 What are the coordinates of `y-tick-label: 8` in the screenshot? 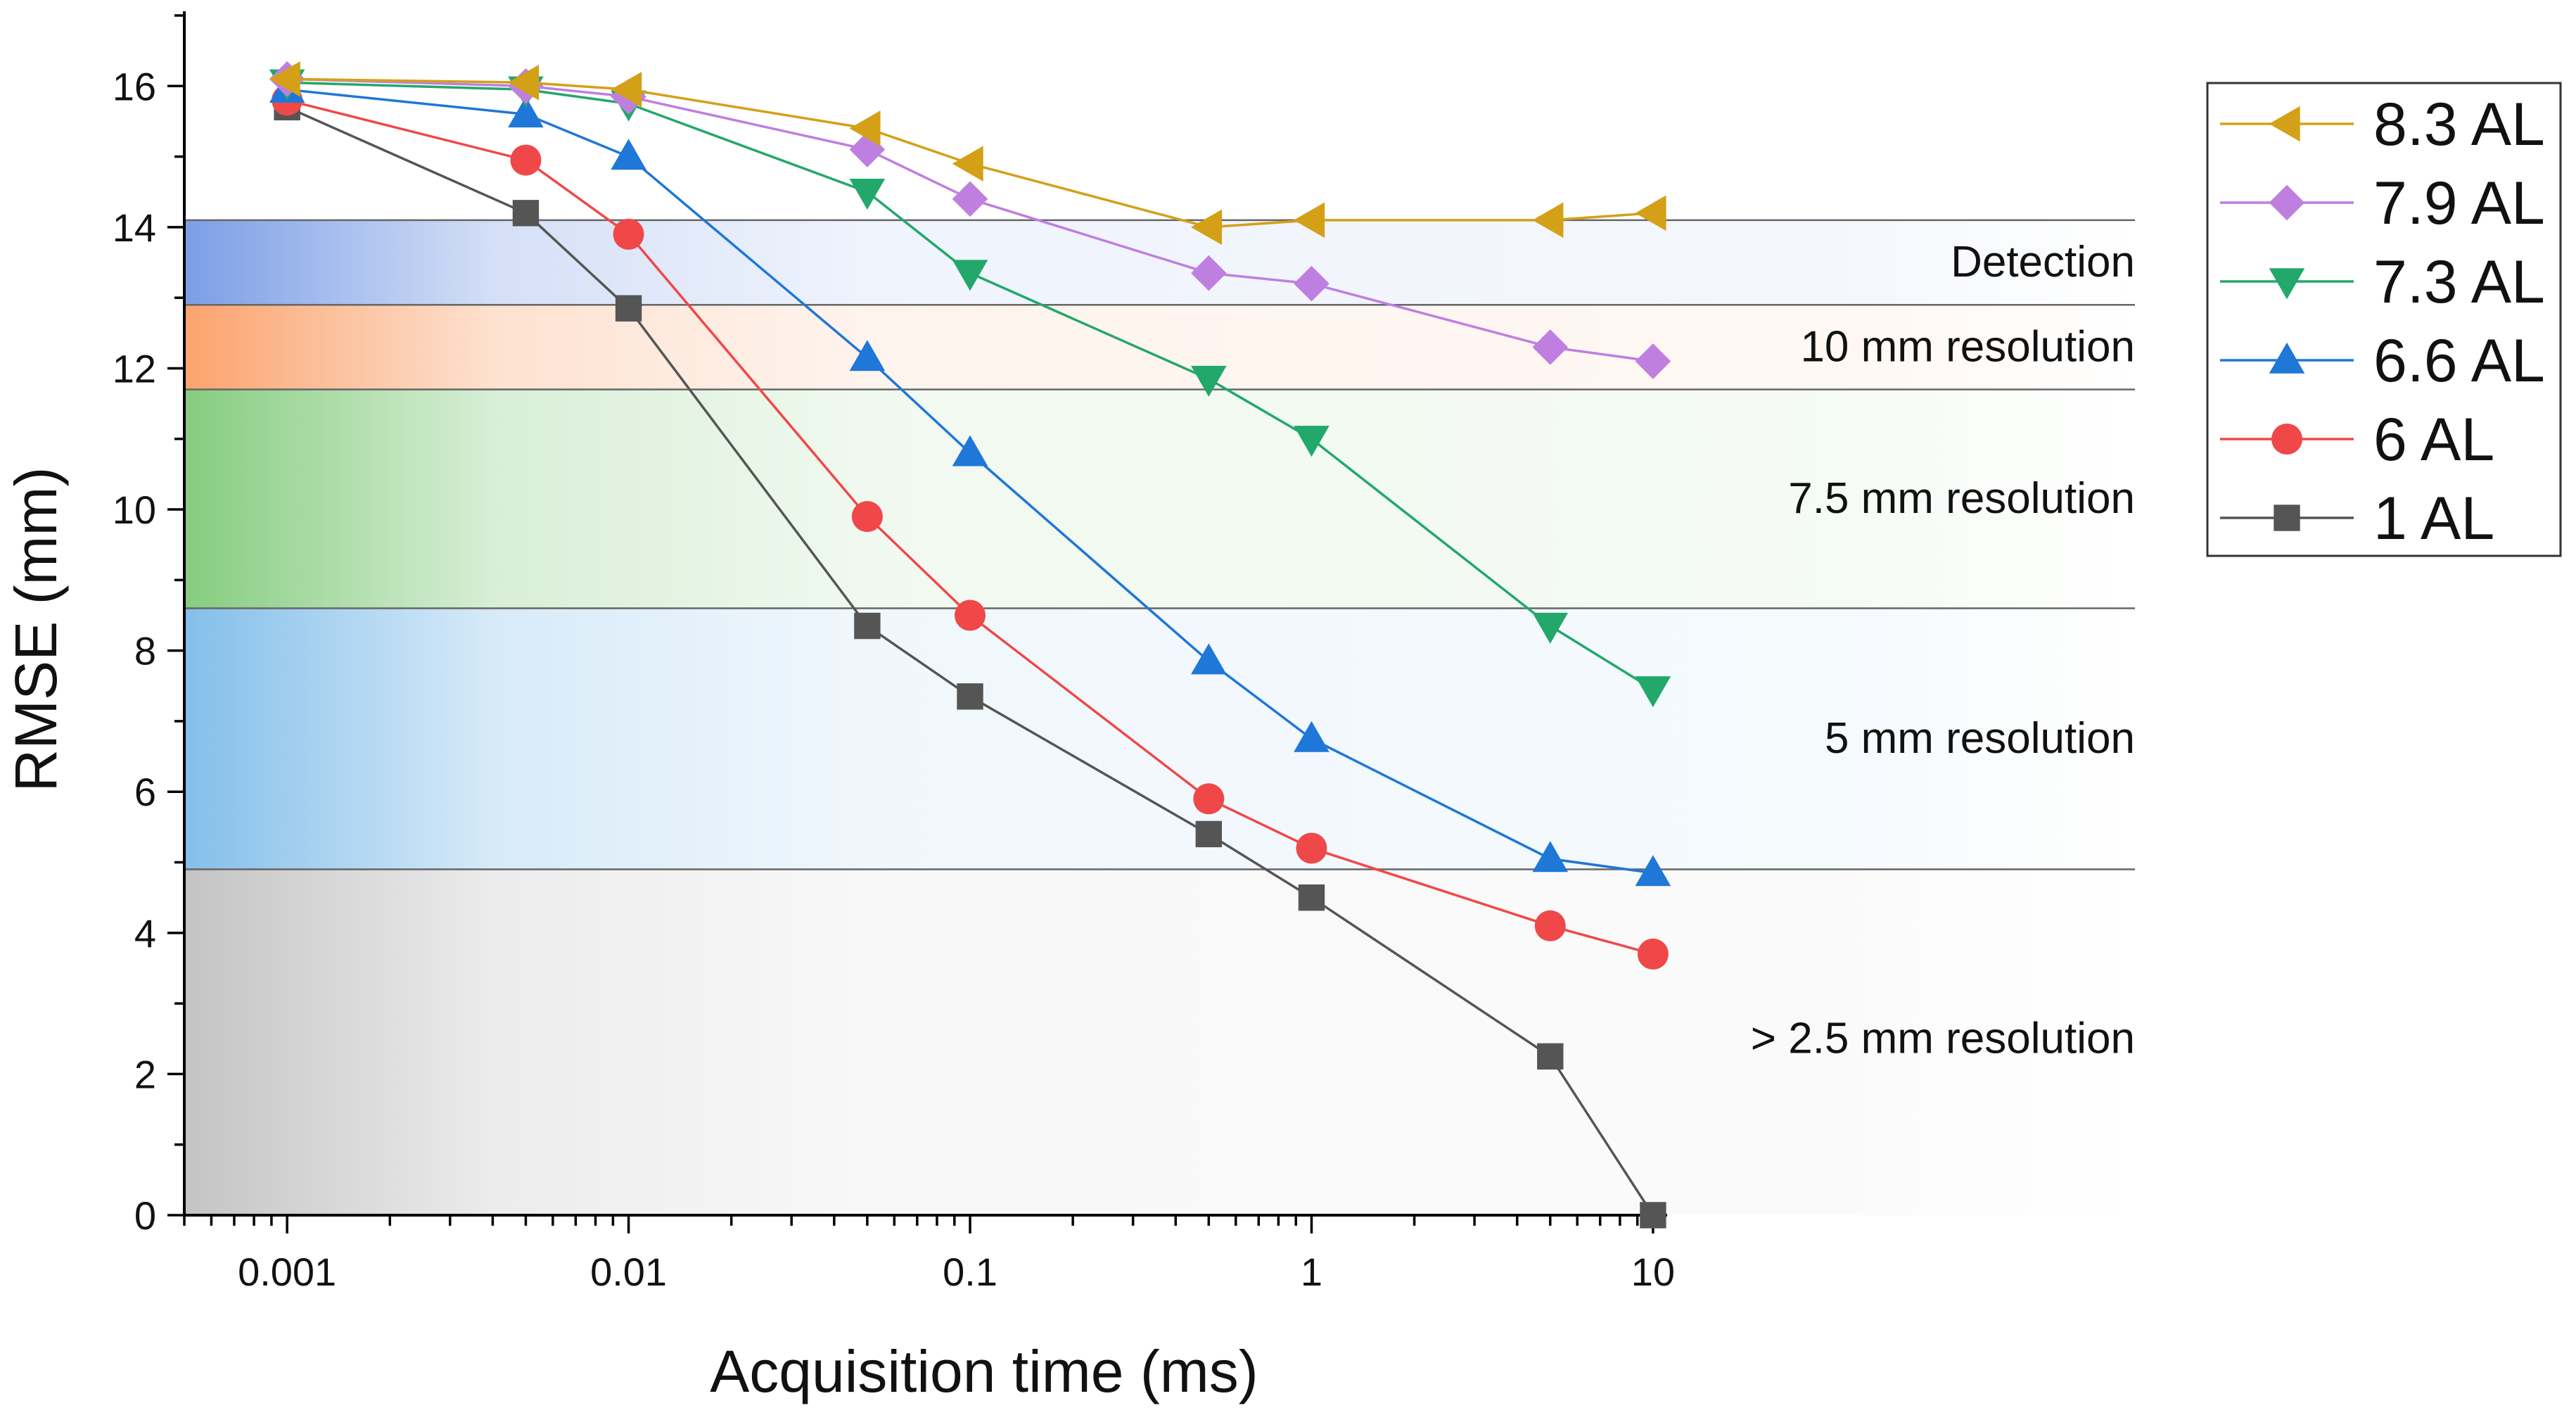 It's located at (145, 651).